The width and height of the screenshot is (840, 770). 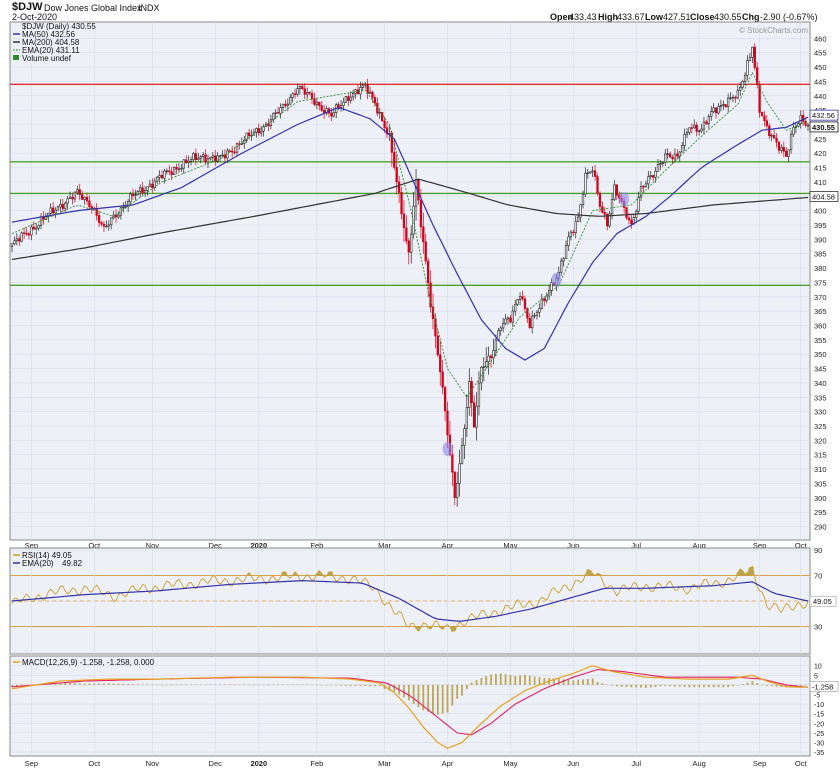 I want to click on price-y-tick-label: 410, so click(x=820, y=182).